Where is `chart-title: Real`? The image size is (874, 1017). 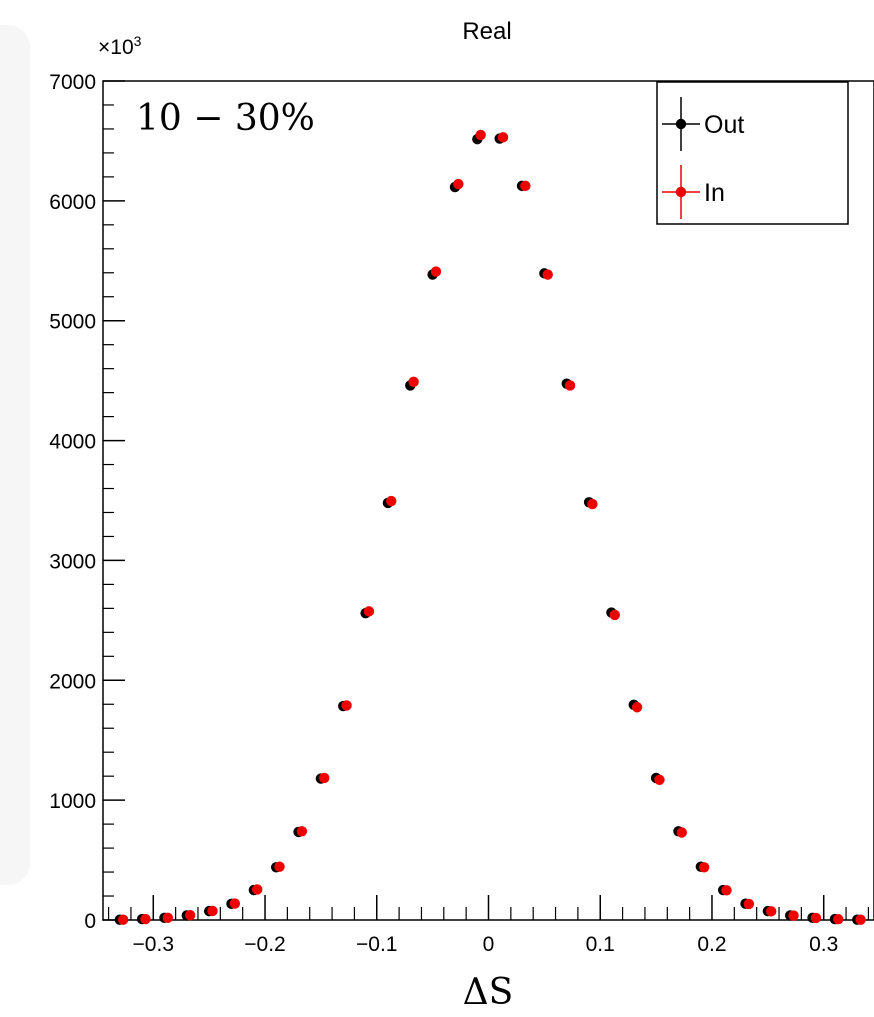
chart-title: Real is located at coordinates (486, 31).